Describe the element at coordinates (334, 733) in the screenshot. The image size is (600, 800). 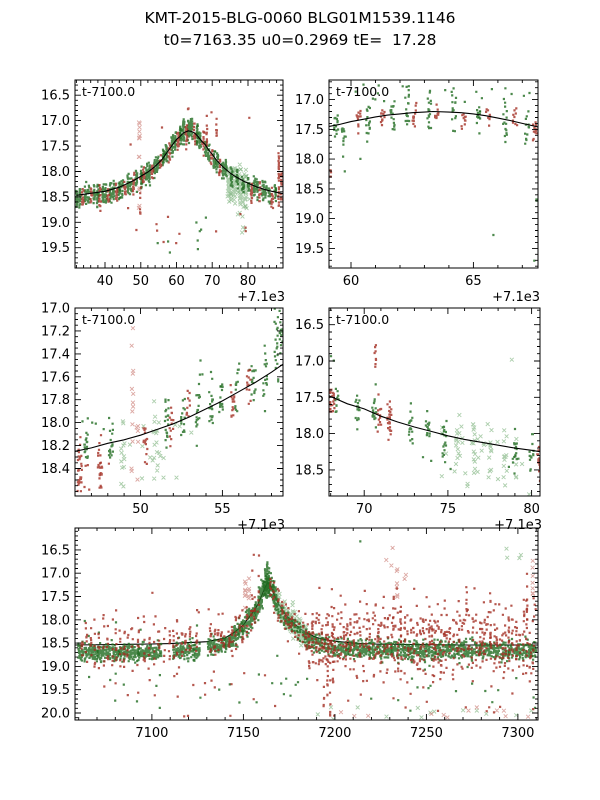
I see `x-tick-label: 7200` at that location.